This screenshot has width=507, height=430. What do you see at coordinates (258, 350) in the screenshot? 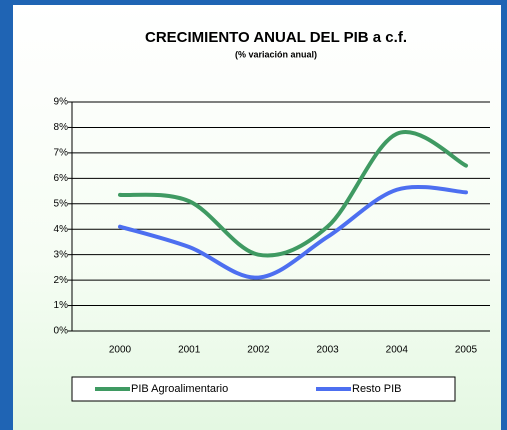
I see `x-tick-label: 2002` at bounding box center [258, 350].